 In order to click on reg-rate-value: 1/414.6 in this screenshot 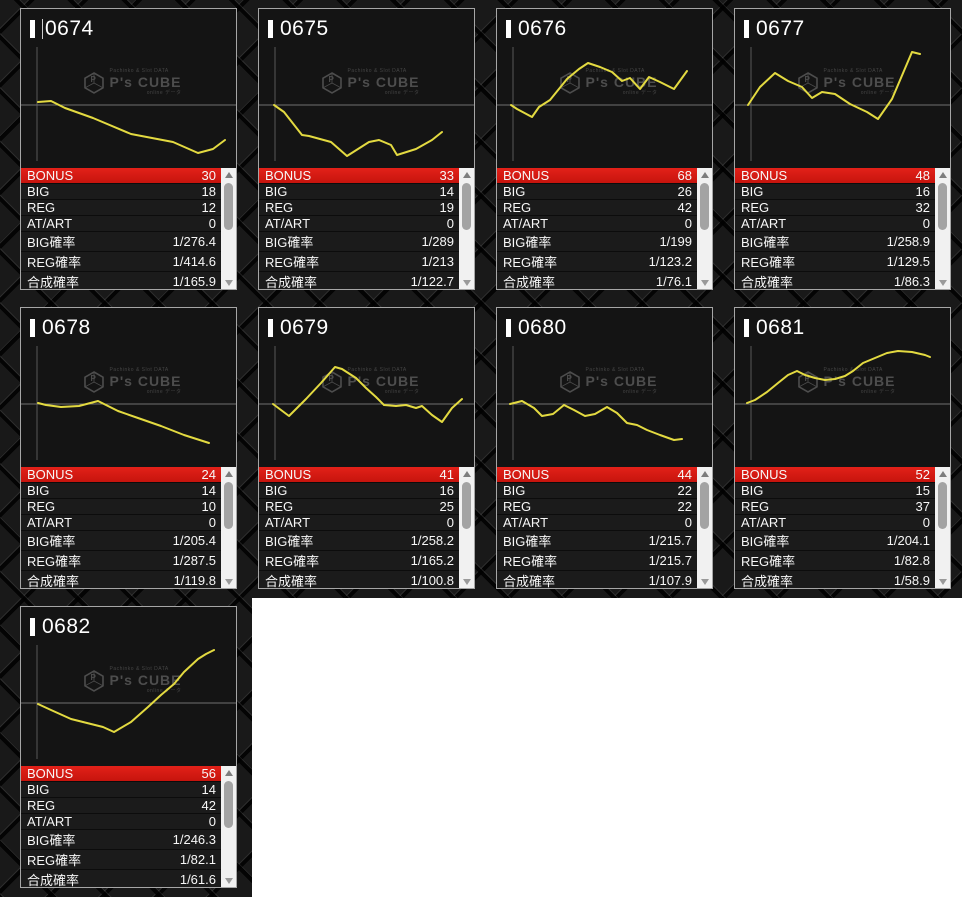, I will do `click(194, 261)`.